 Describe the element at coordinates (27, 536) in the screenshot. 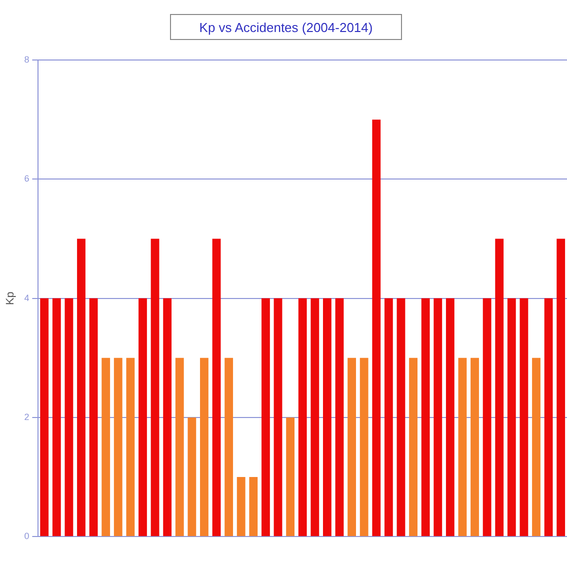

I see `y-tick-label: 0` at that location.